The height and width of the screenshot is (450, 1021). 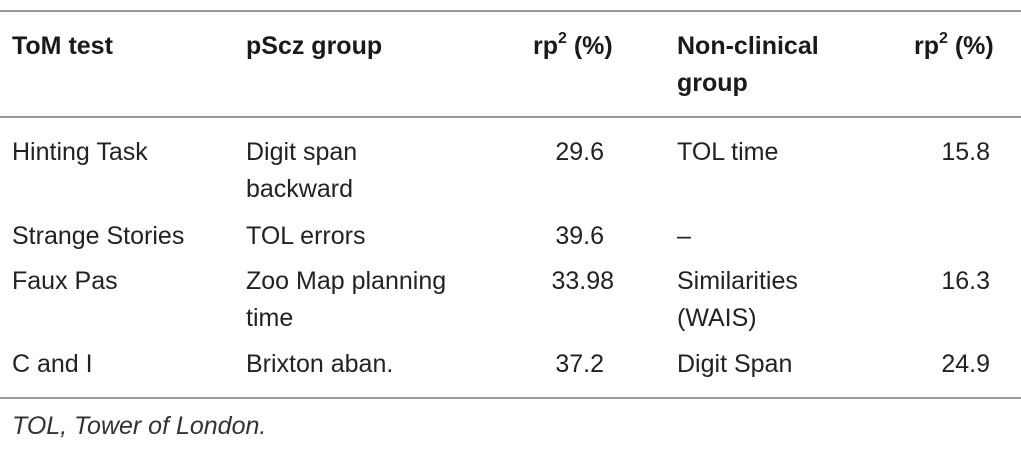 I want to click on cell-pscz-rp2: 29.6, so click(x=579, y=152).